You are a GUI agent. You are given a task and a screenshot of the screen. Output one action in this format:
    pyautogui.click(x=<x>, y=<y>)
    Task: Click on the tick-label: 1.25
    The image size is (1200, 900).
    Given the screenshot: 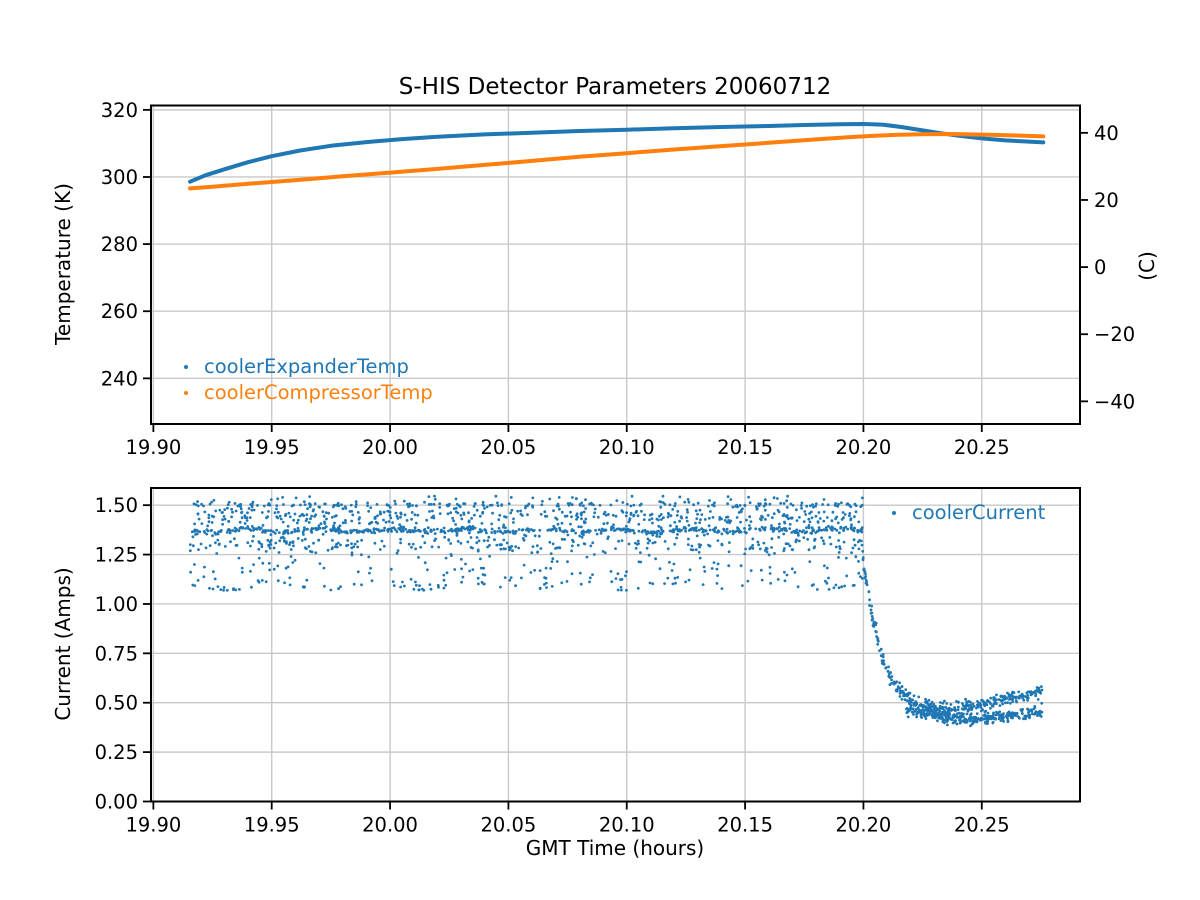 What is the action you would take?
    pyautogui.click(x=116, y=555)
    